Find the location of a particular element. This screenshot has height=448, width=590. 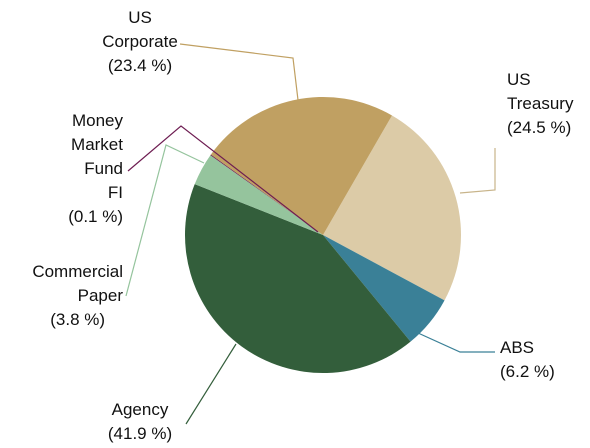

label-money-market: Money Market Fund FI (0.1 %) is located at coordinates (95, 168).